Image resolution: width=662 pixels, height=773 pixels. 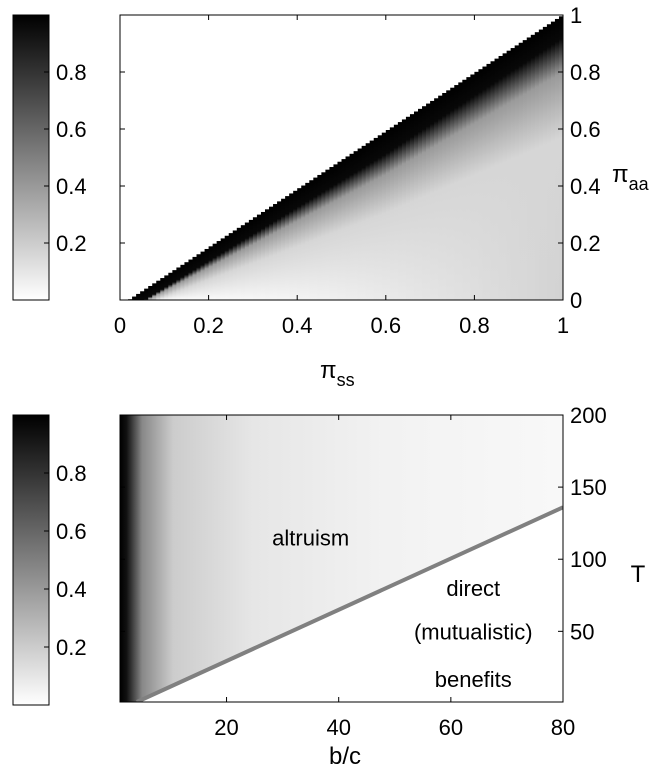 I want to click on colorbar-tick-label: 0.4, so click(x=71, y=186).